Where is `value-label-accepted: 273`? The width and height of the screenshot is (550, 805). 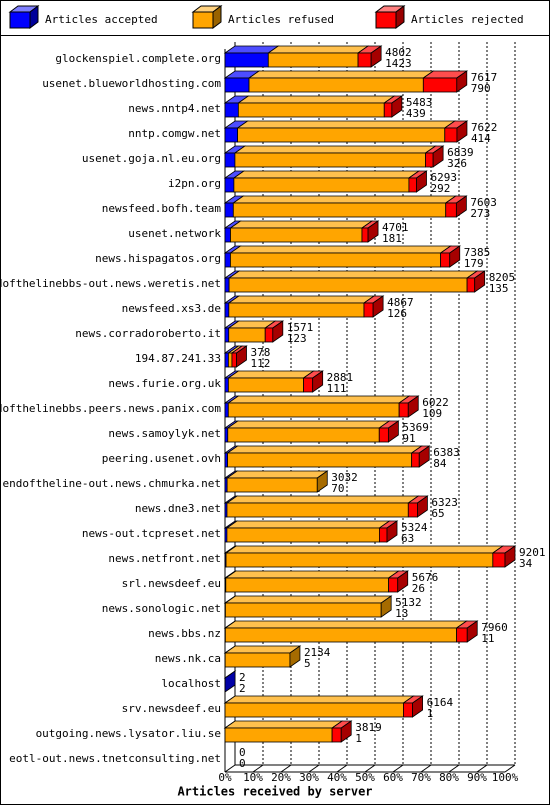
value-label-accepted: 273 is located at coordinates (480, 213).